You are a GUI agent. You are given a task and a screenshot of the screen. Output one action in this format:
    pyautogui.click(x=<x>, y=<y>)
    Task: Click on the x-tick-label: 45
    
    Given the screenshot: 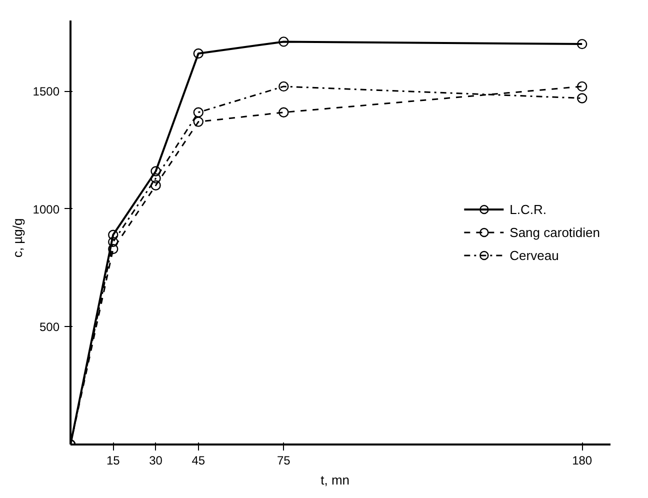 What is the action you would take?
    pyautogui.click(x=199, y=461)
    